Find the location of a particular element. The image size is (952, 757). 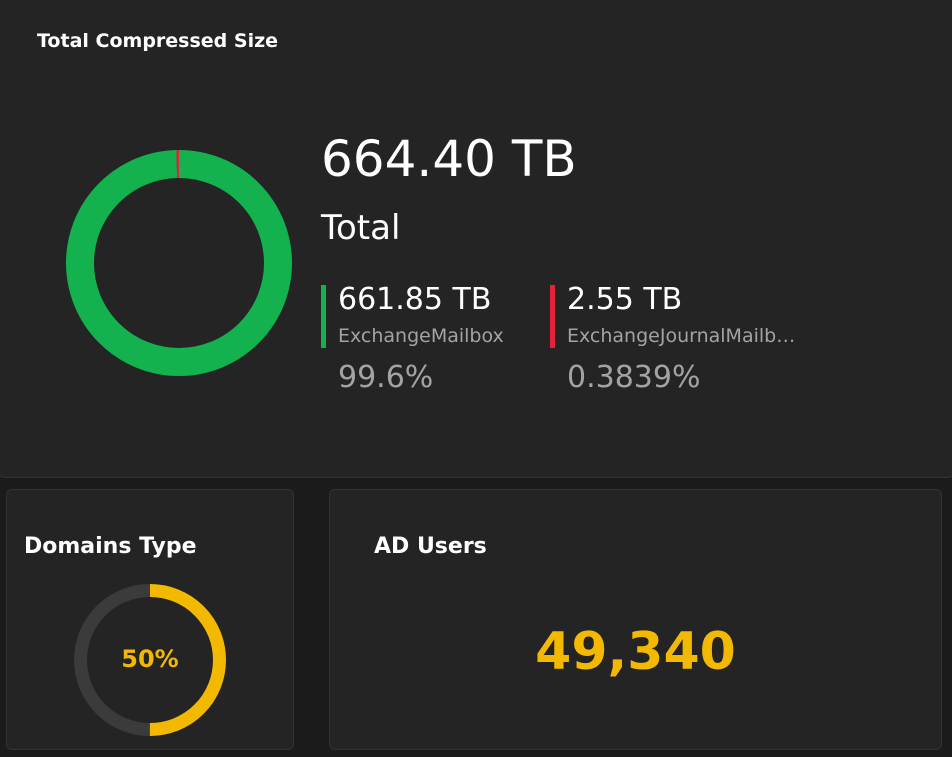

domains-panel is located at coordinates (150, 619).